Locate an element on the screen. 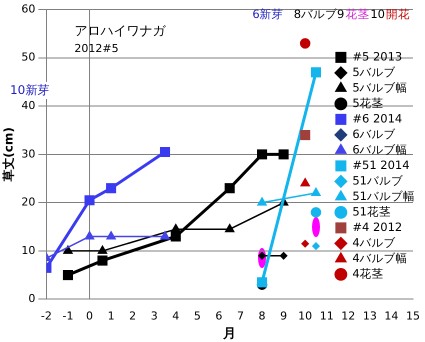 Image resolution: width=425 pixels, height=342 pixels. x-tick-label: 1 is located at coordinates (111, 316).